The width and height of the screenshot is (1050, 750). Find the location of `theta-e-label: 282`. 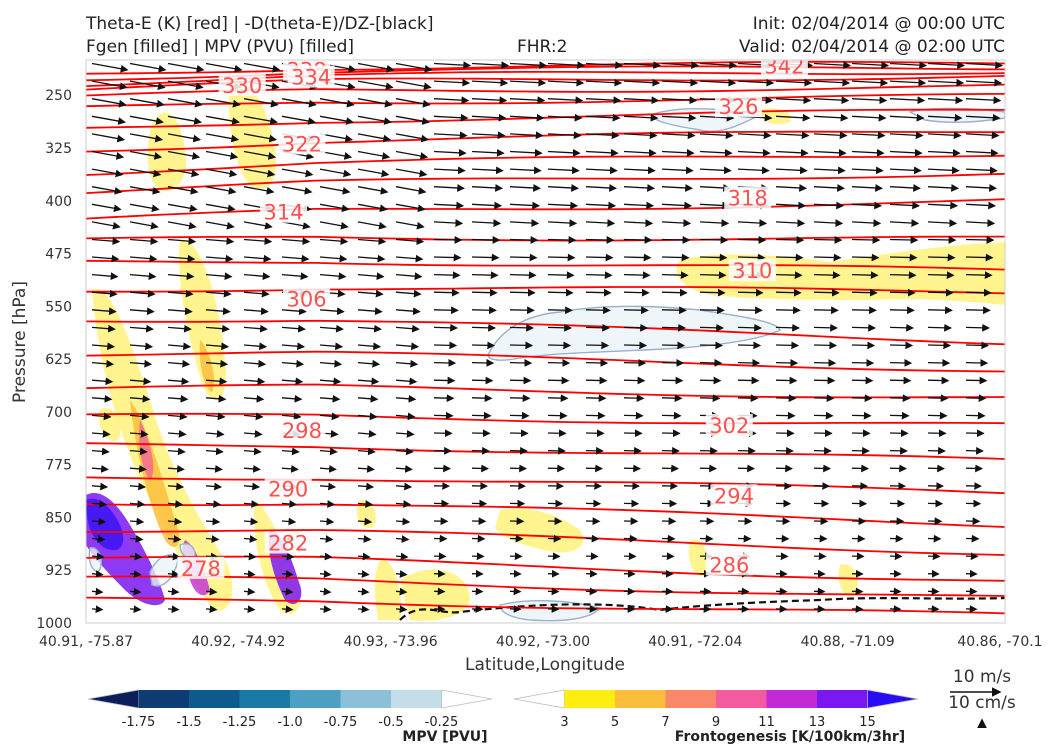

theta-e-label: 282 is located at coordinates (288, 543).